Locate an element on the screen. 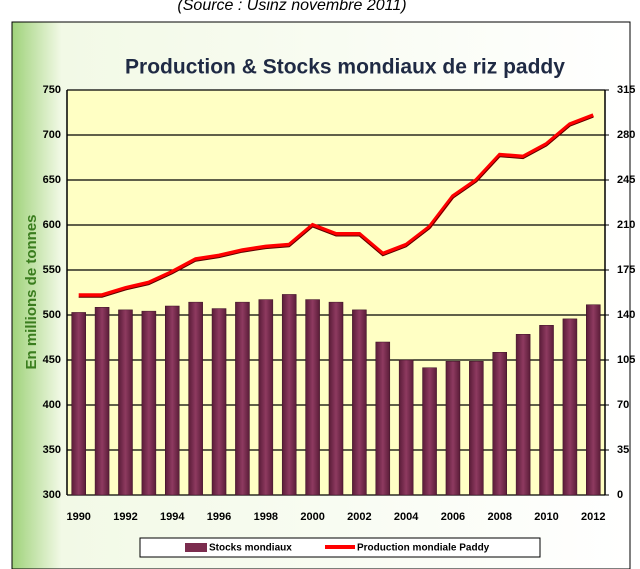  y2-tick-label: 140 is located at coordinates (626, 315).